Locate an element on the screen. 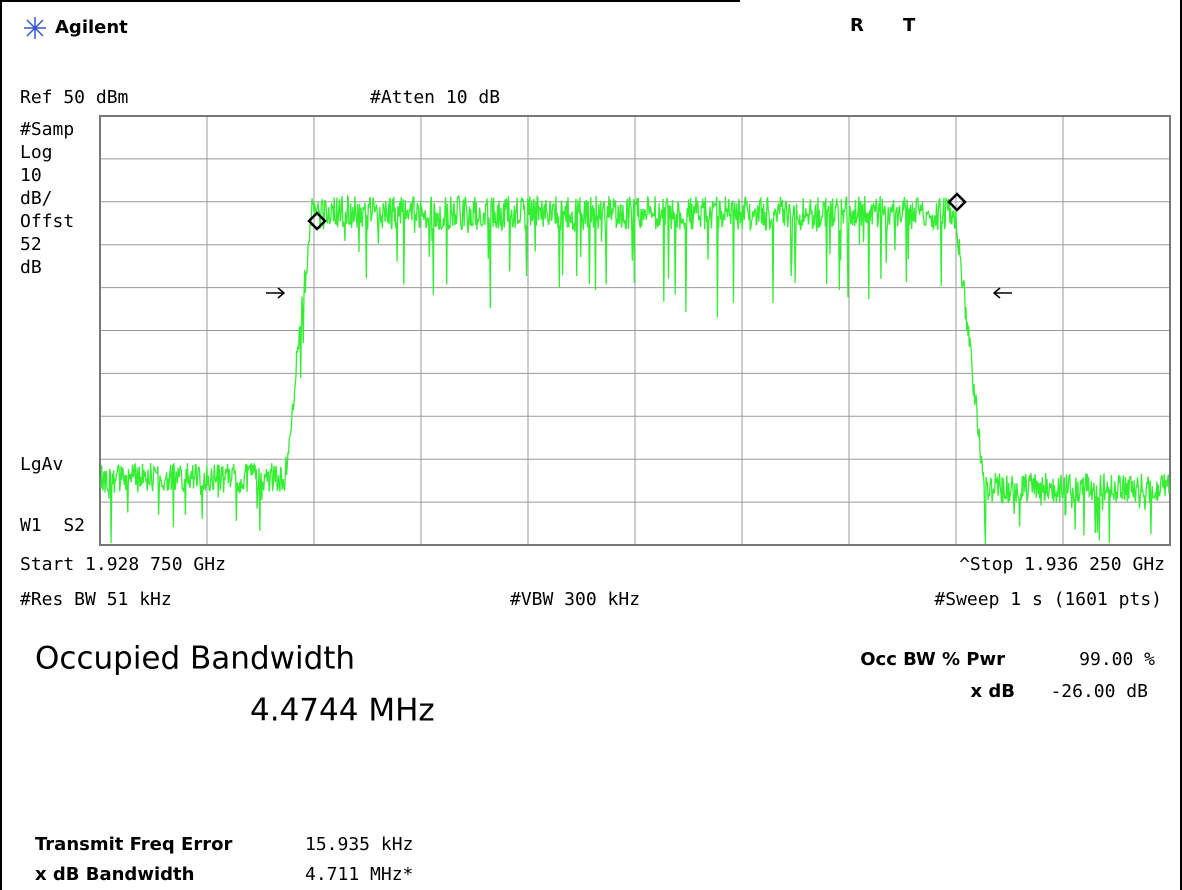 This screenshot has height=890, width=1182. left-label: Offst is located at coordinates (47, 221).